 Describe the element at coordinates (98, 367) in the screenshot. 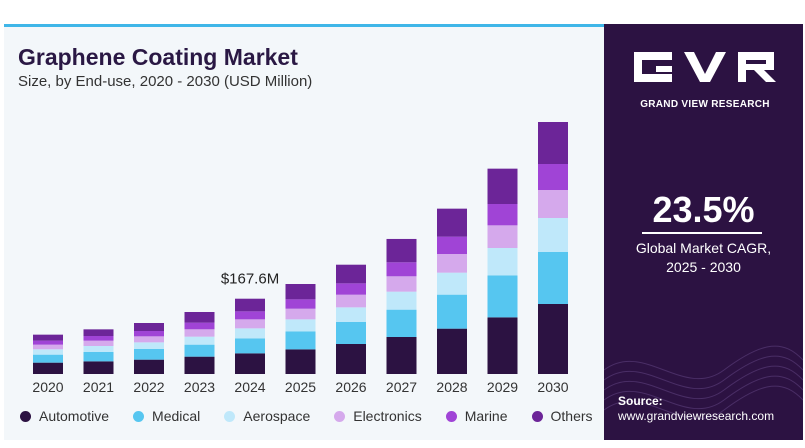

I see `bar-automotive-2021` at that location.